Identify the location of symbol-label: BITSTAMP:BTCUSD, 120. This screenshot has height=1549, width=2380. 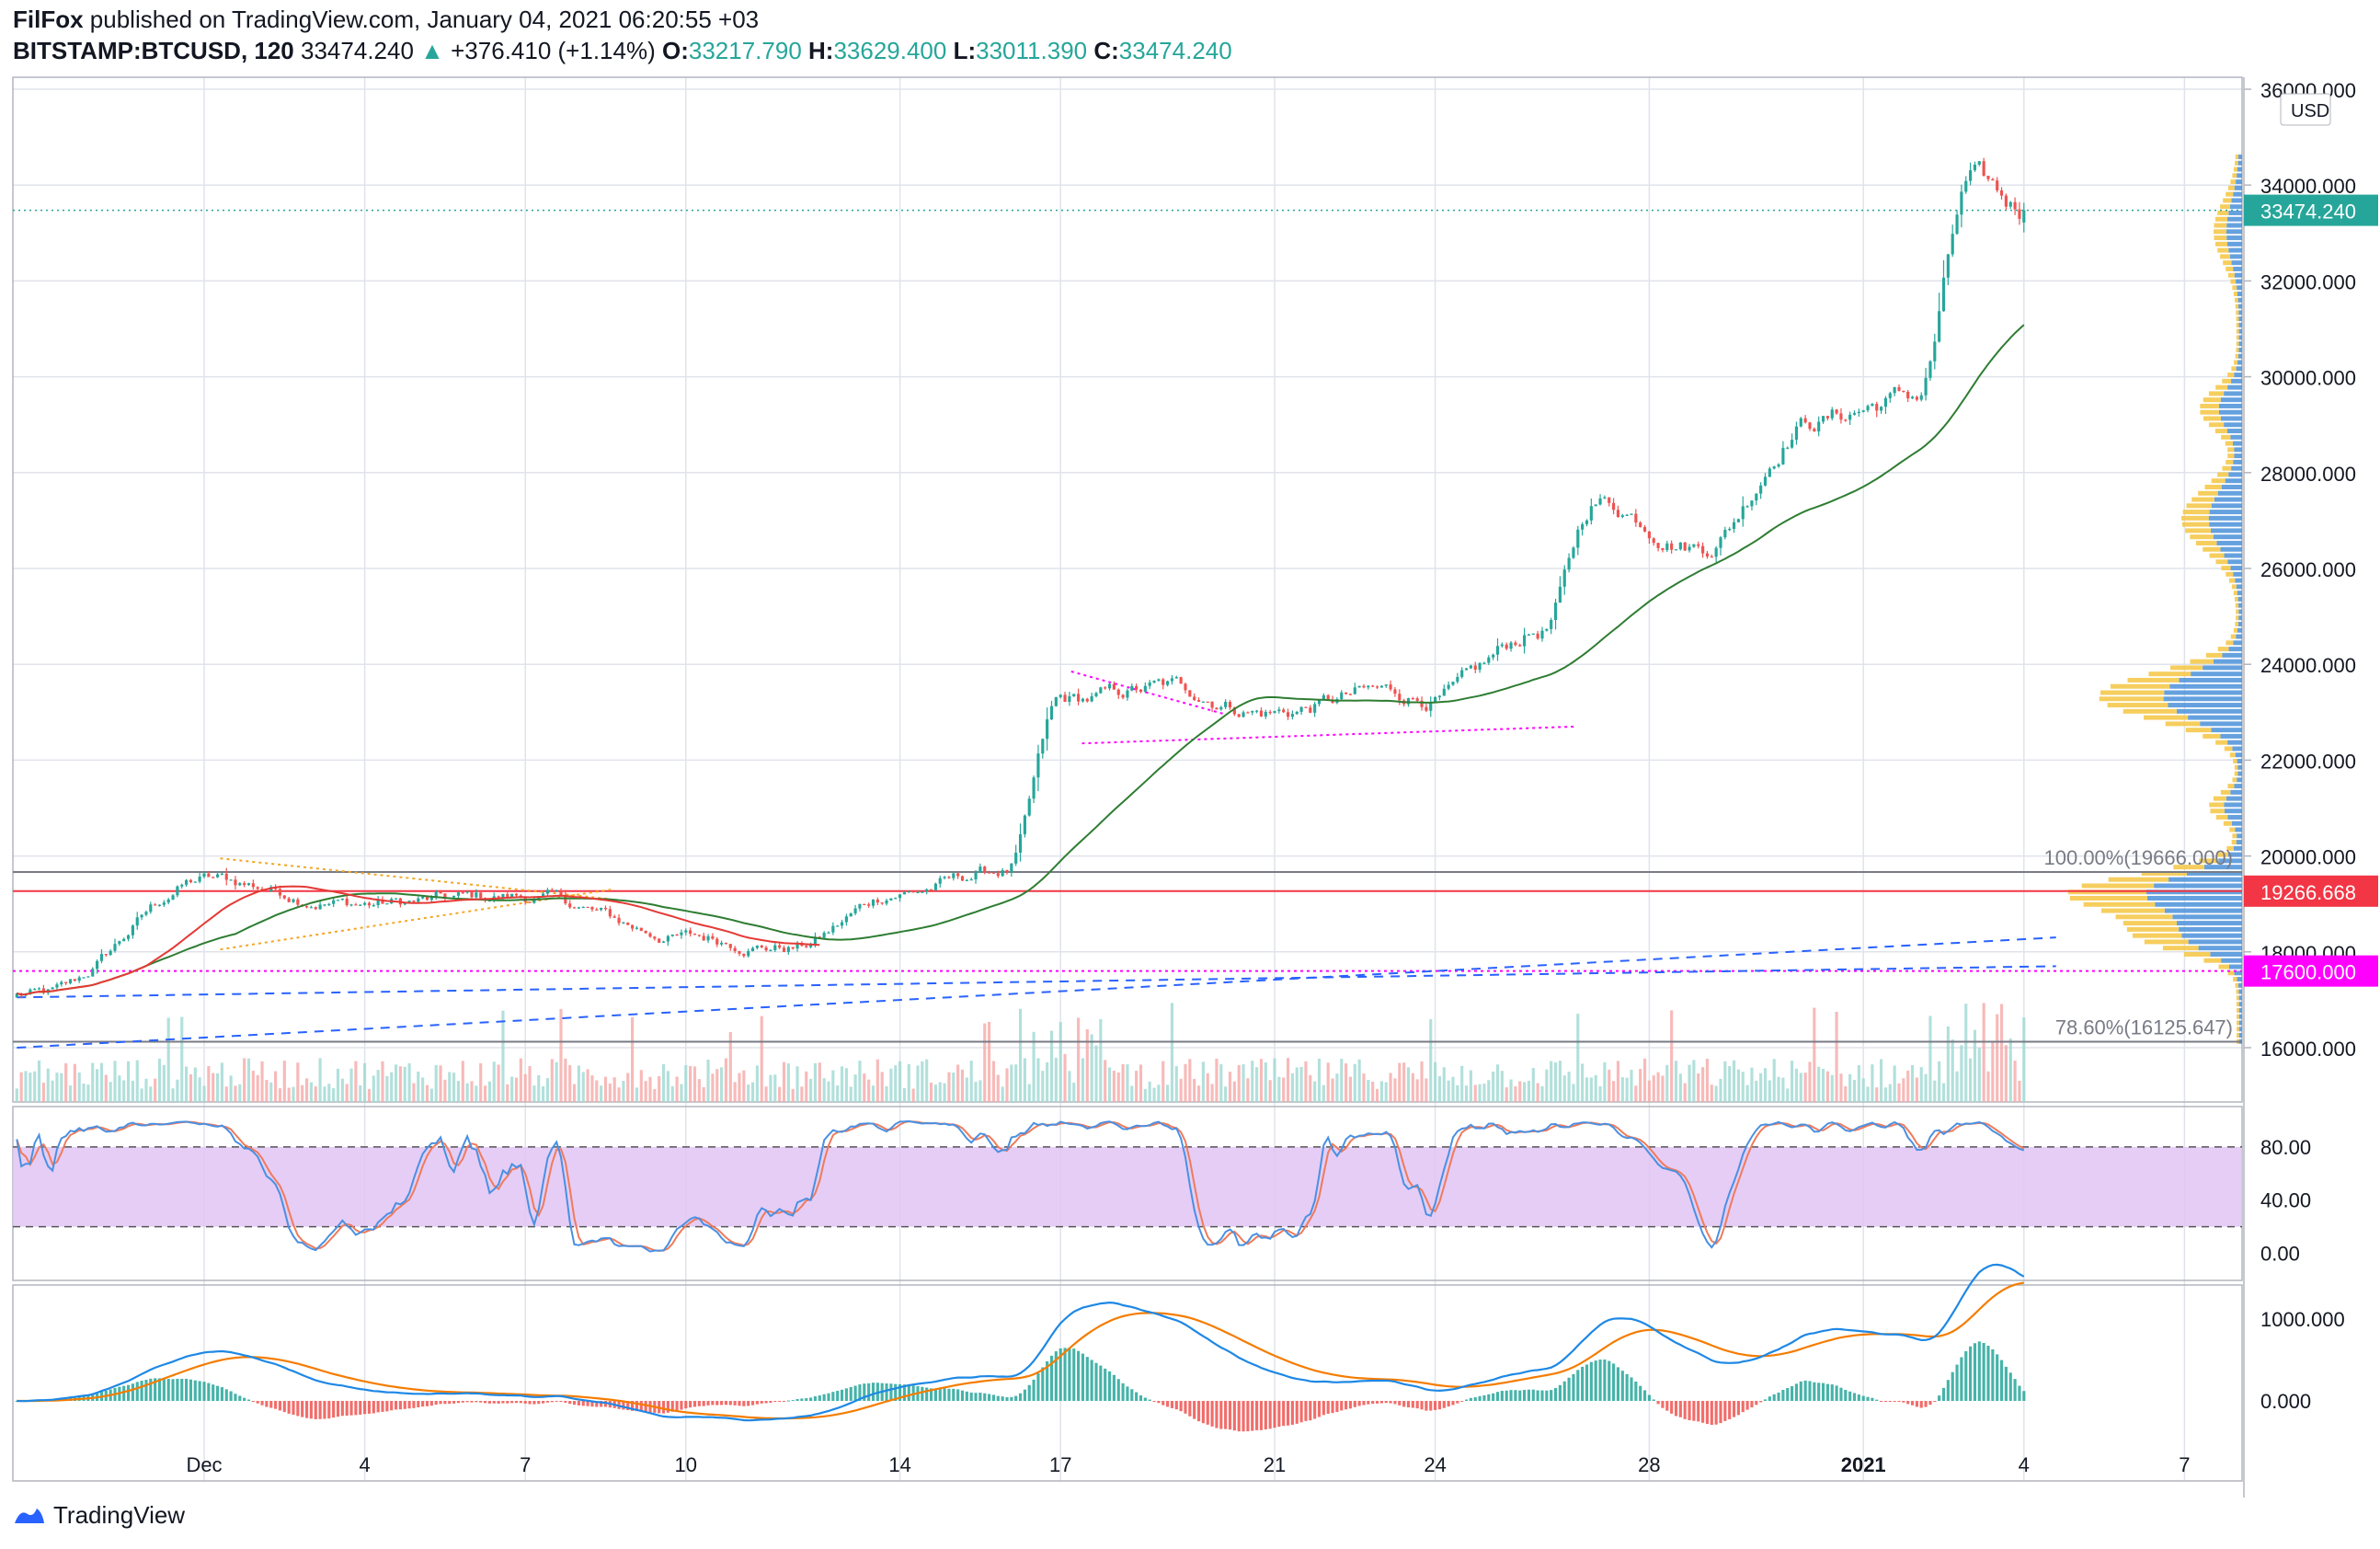
(153, 51).